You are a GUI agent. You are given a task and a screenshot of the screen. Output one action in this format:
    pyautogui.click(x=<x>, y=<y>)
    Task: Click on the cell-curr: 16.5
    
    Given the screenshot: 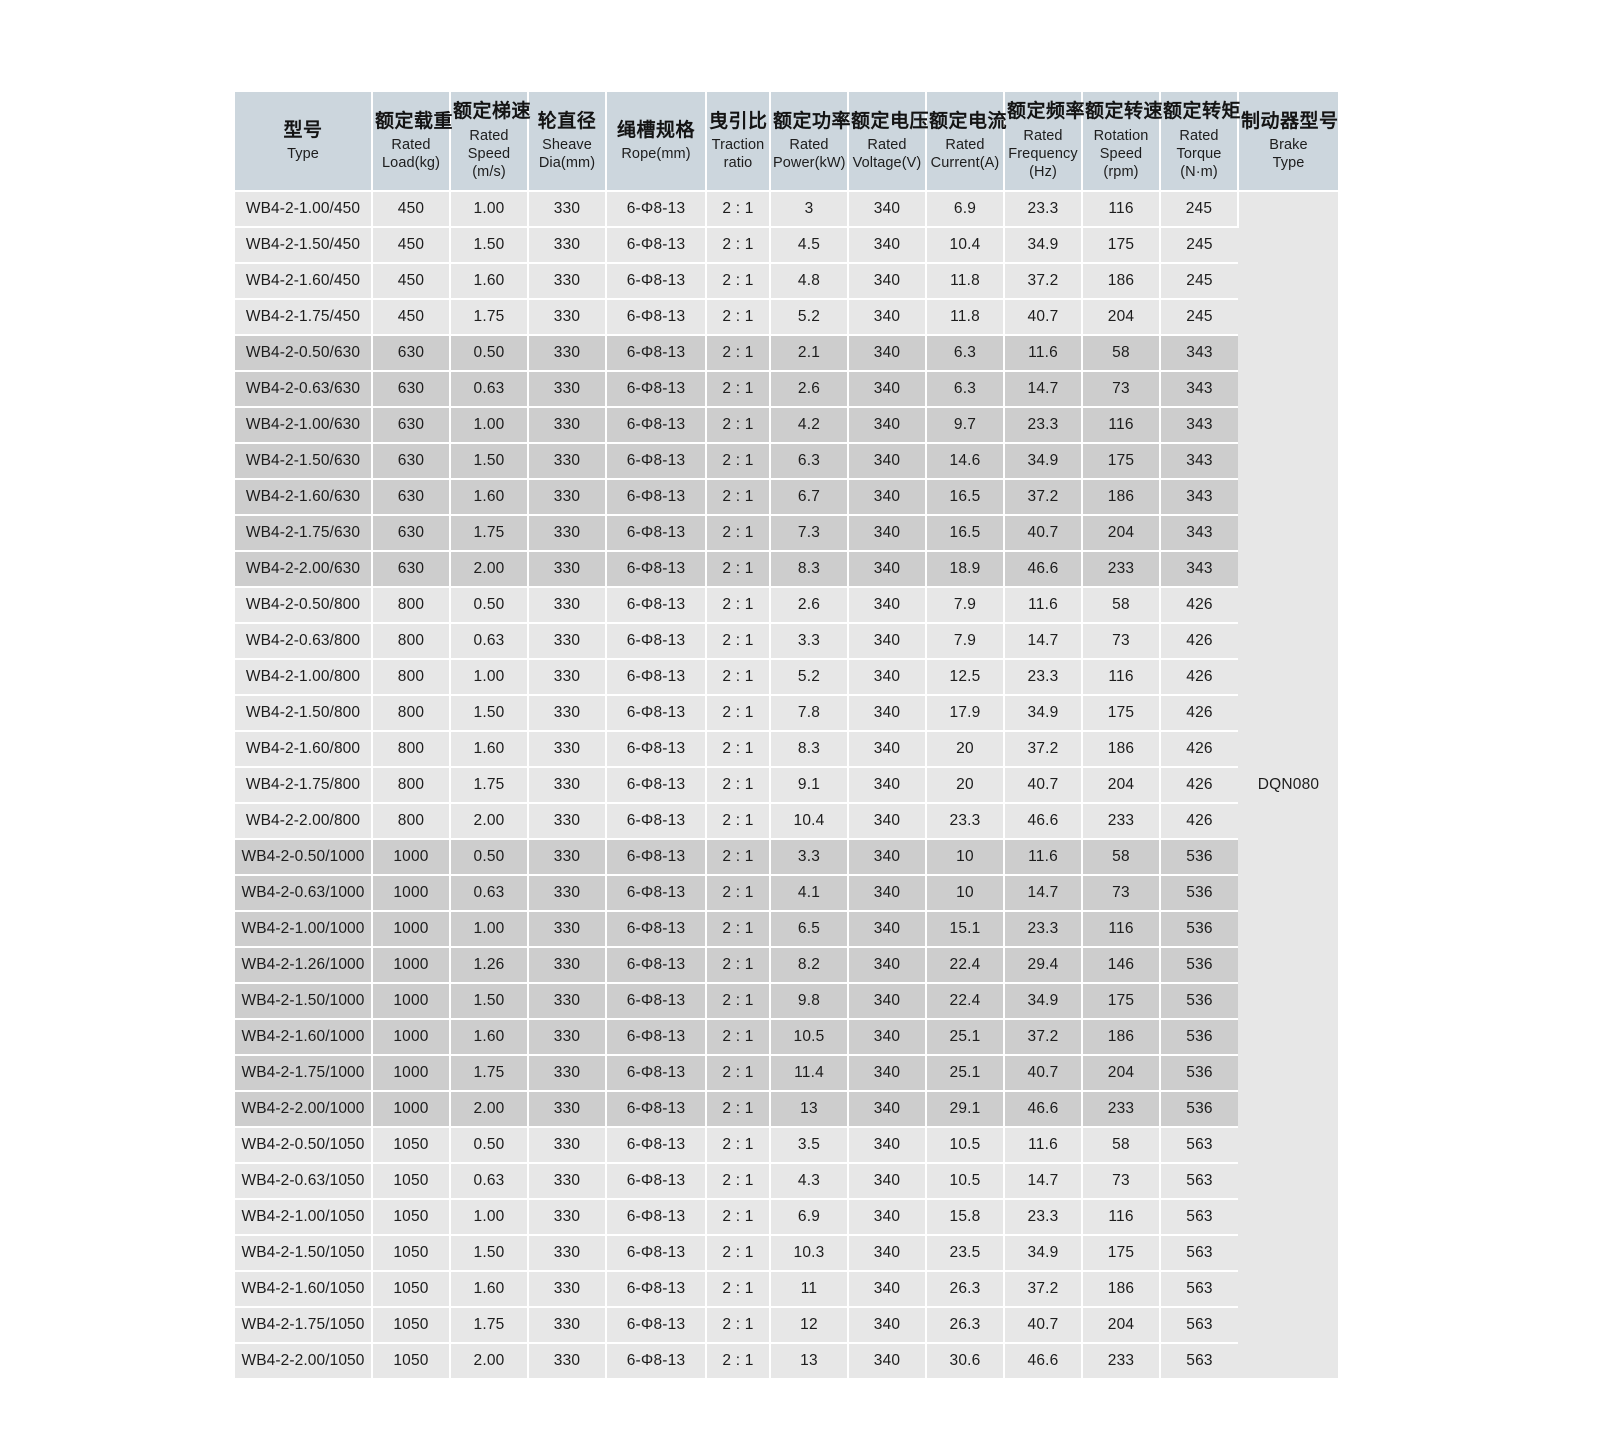 What is the action you would take?
    pyautogui.click(x=965, y=533)
    